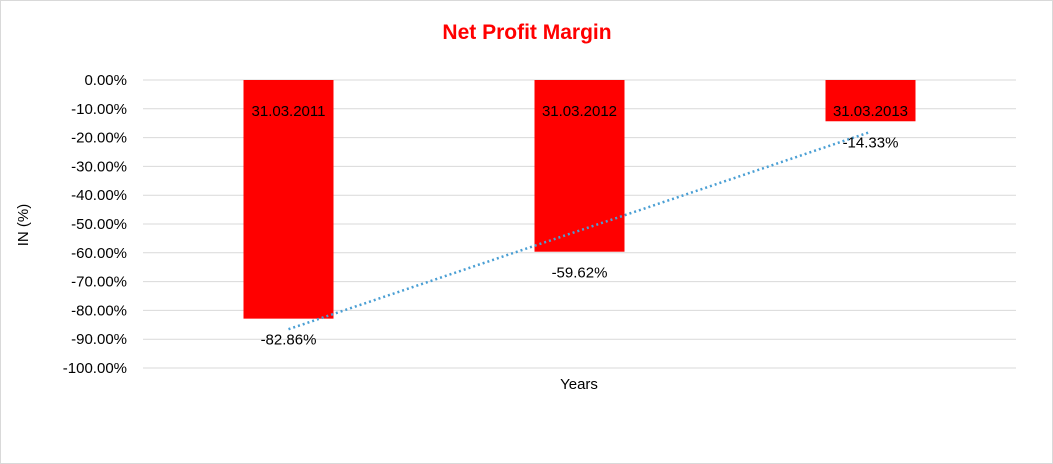  What do you see at coordinates (99, 282) in the screenshot?
I see `y-tick-label: -70.00%` at bounding box center [99, 282].